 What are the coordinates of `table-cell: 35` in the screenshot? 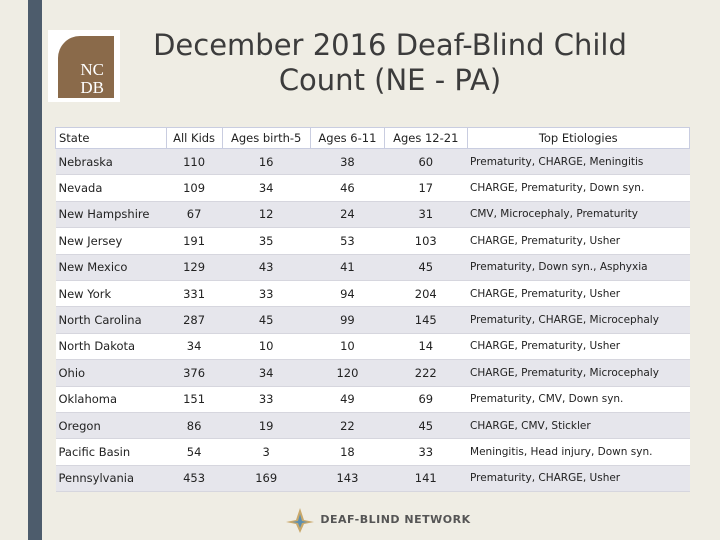 It's located at (266, 241).